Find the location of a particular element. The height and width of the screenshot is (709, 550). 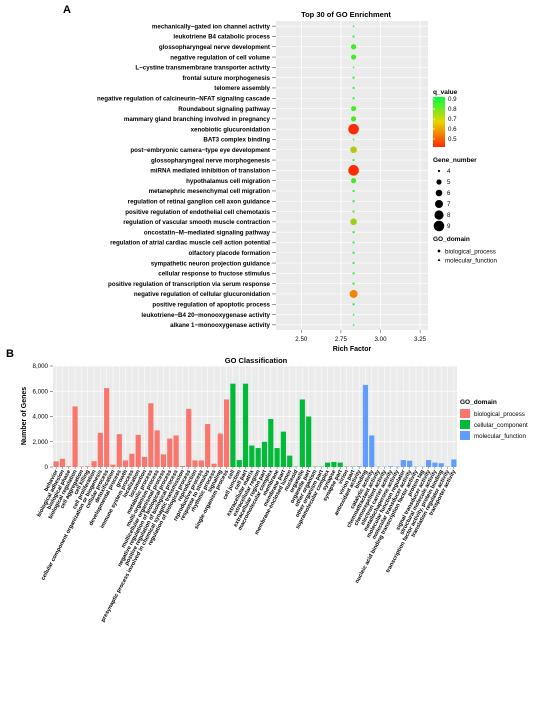

enrichment-term-label: mechanically−gated ion channel activity is located at coordinates (211, 26).